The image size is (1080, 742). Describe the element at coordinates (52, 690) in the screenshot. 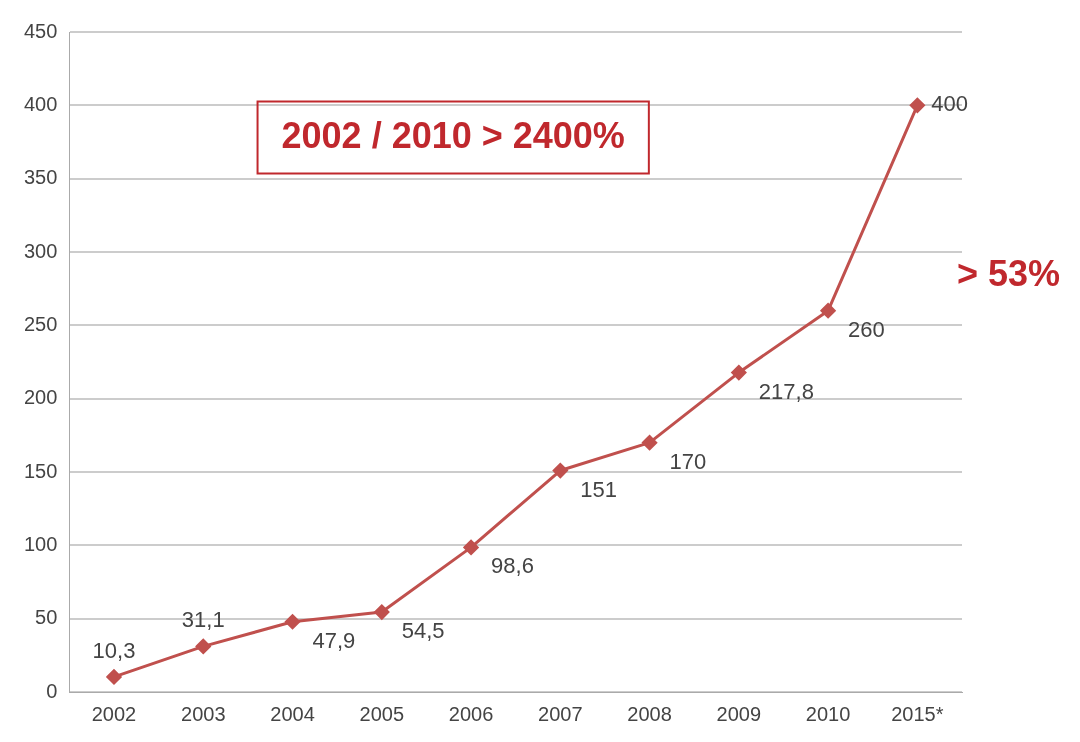

I see `y-tick-label: 0` at that location.